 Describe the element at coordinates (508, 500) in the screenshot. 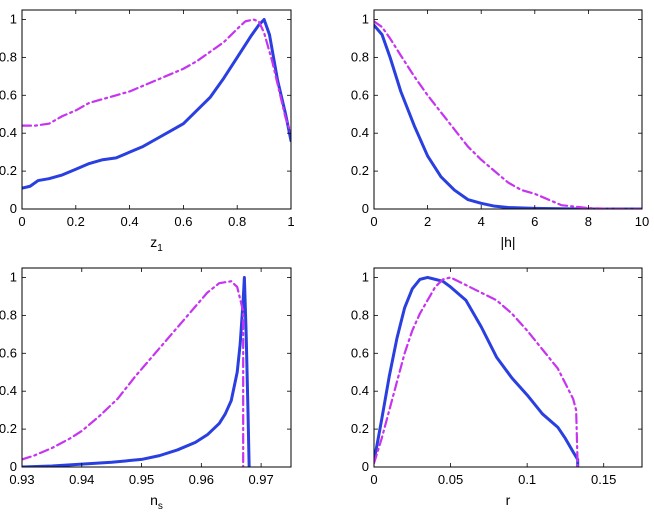

I see `x-axis-label: r` at that location.